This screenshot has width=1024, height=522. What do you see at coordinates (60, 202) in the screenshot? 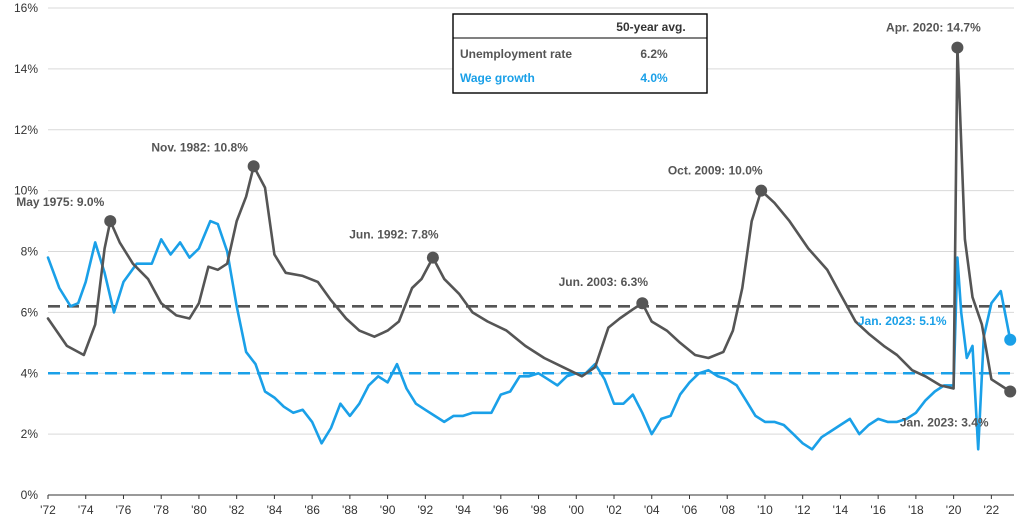
I see `annotation-label: May 1975: 9.0%` at bounding box center [60, 202].